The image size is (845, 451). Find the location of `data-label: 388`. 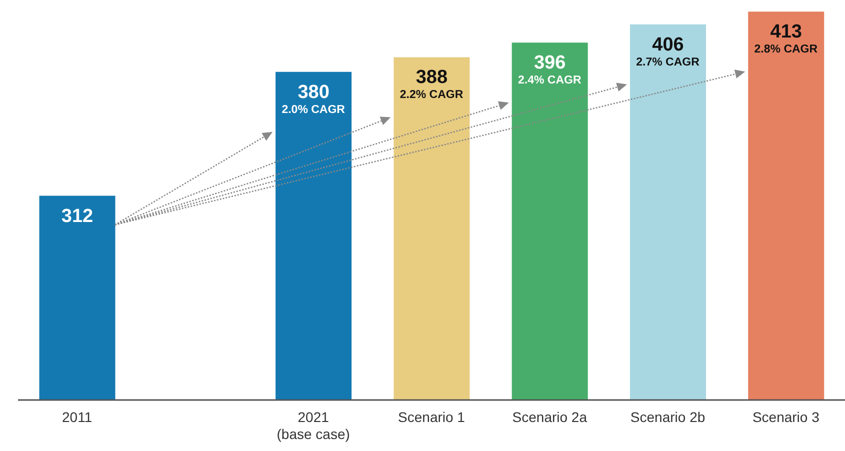

data-label: 388 is located at coordinates (432, 77).